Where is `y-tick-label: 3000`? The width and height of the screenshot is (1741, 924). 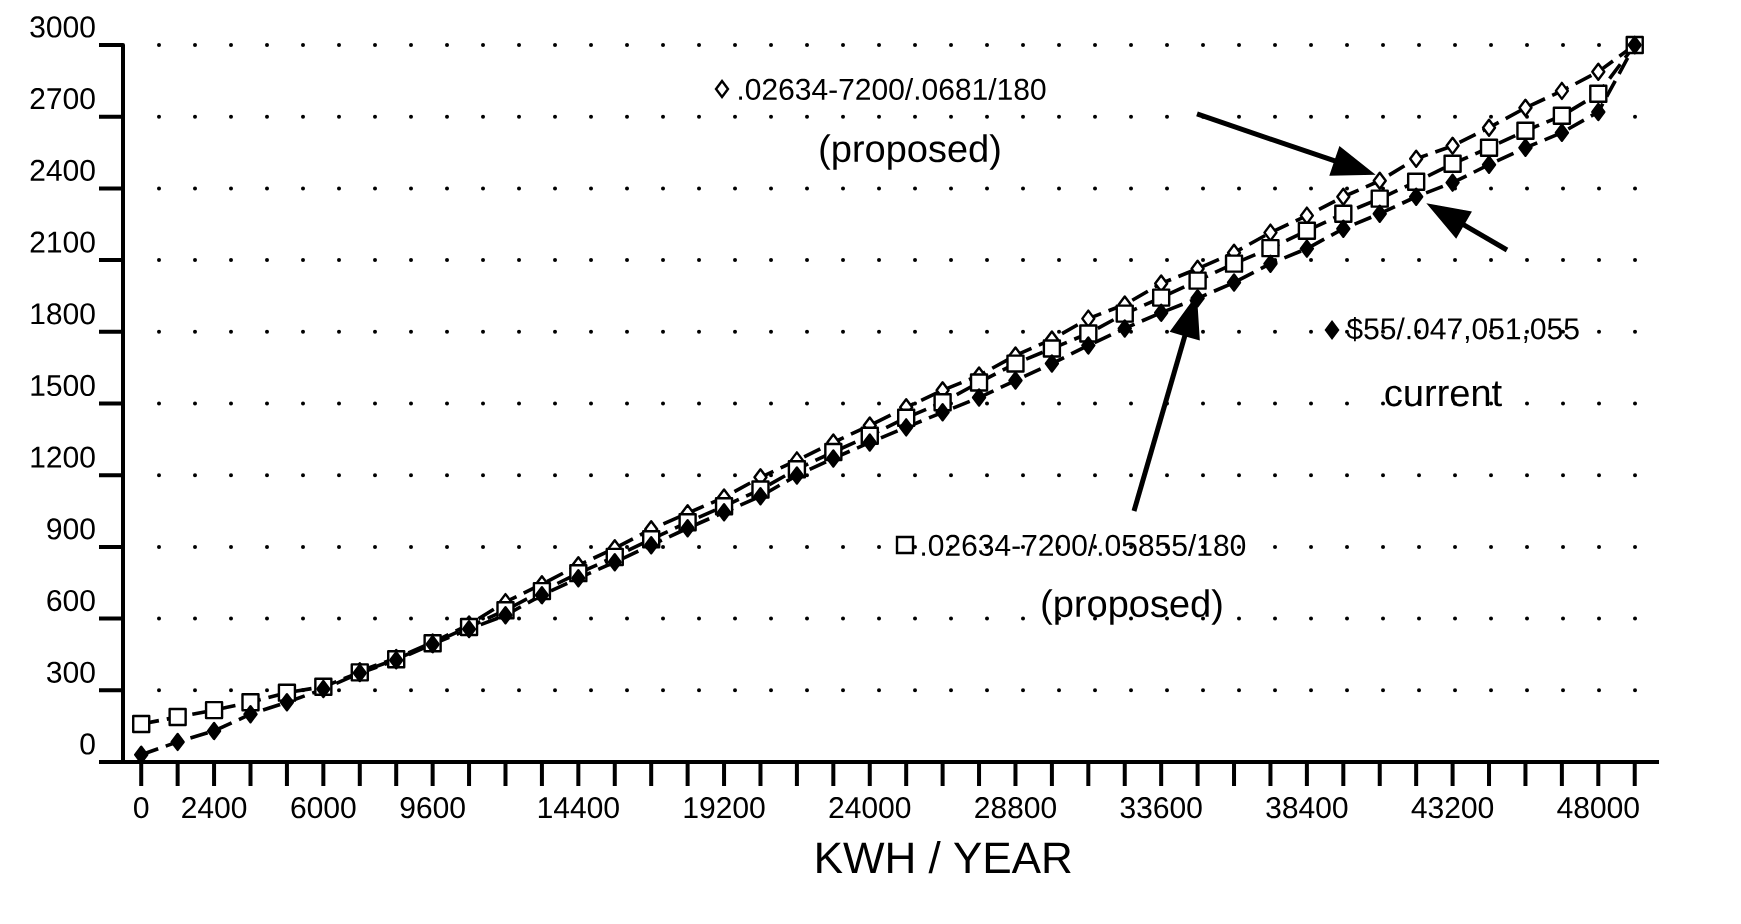
y-tick-label: 3000 is located at coordinates (62, 27).